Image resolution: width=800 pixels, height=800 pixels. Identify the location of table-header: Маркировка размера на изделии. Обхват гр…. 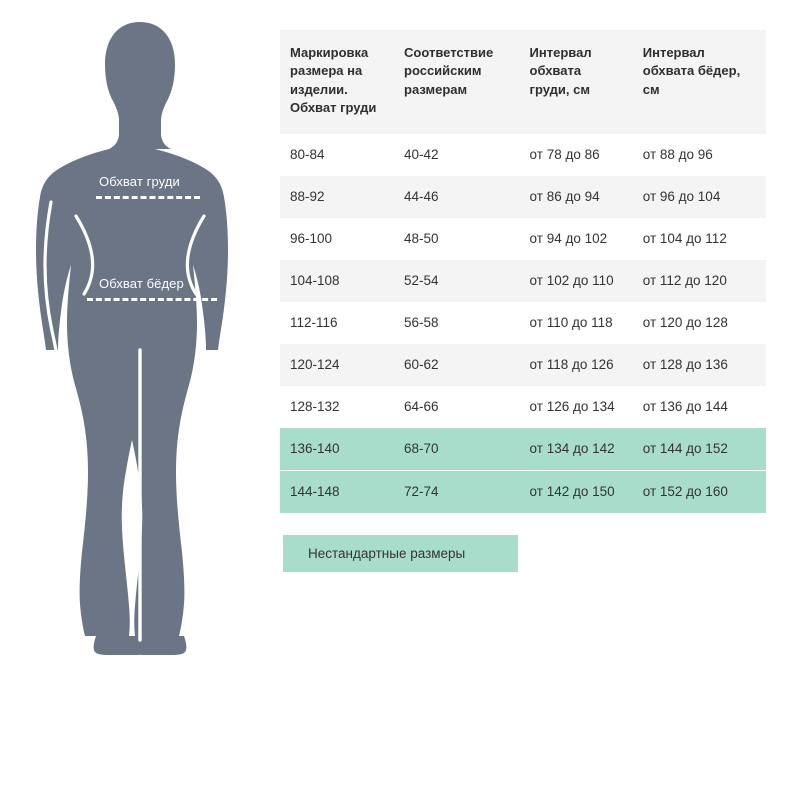
(523, 82).